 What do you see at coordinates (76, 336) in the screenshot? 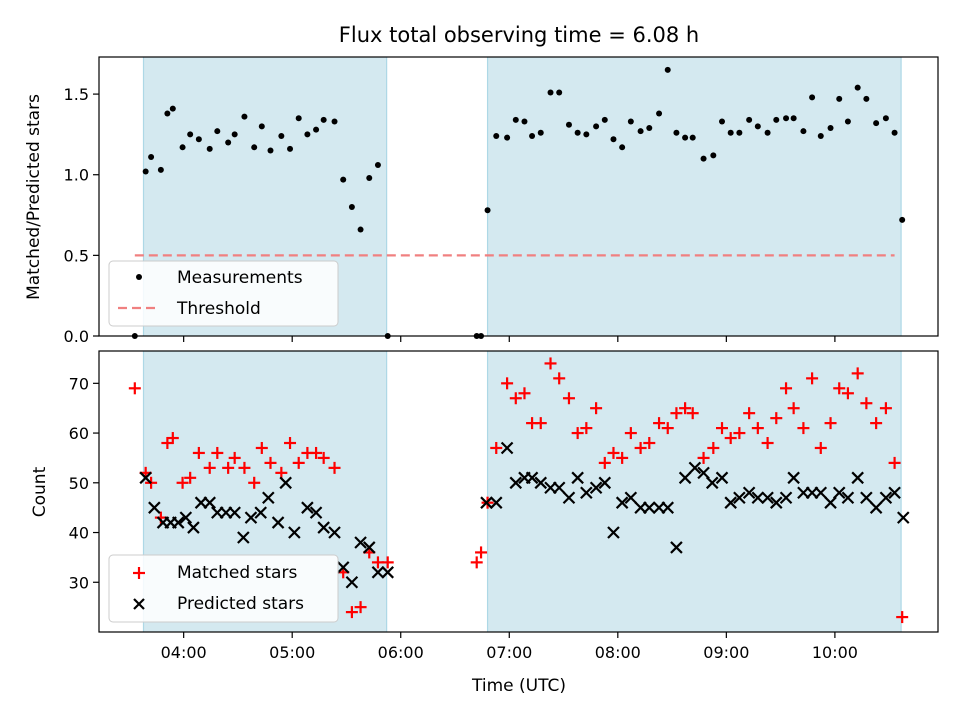
I see `top-ytick-label: 0.0` at bounding box center [76, 336].